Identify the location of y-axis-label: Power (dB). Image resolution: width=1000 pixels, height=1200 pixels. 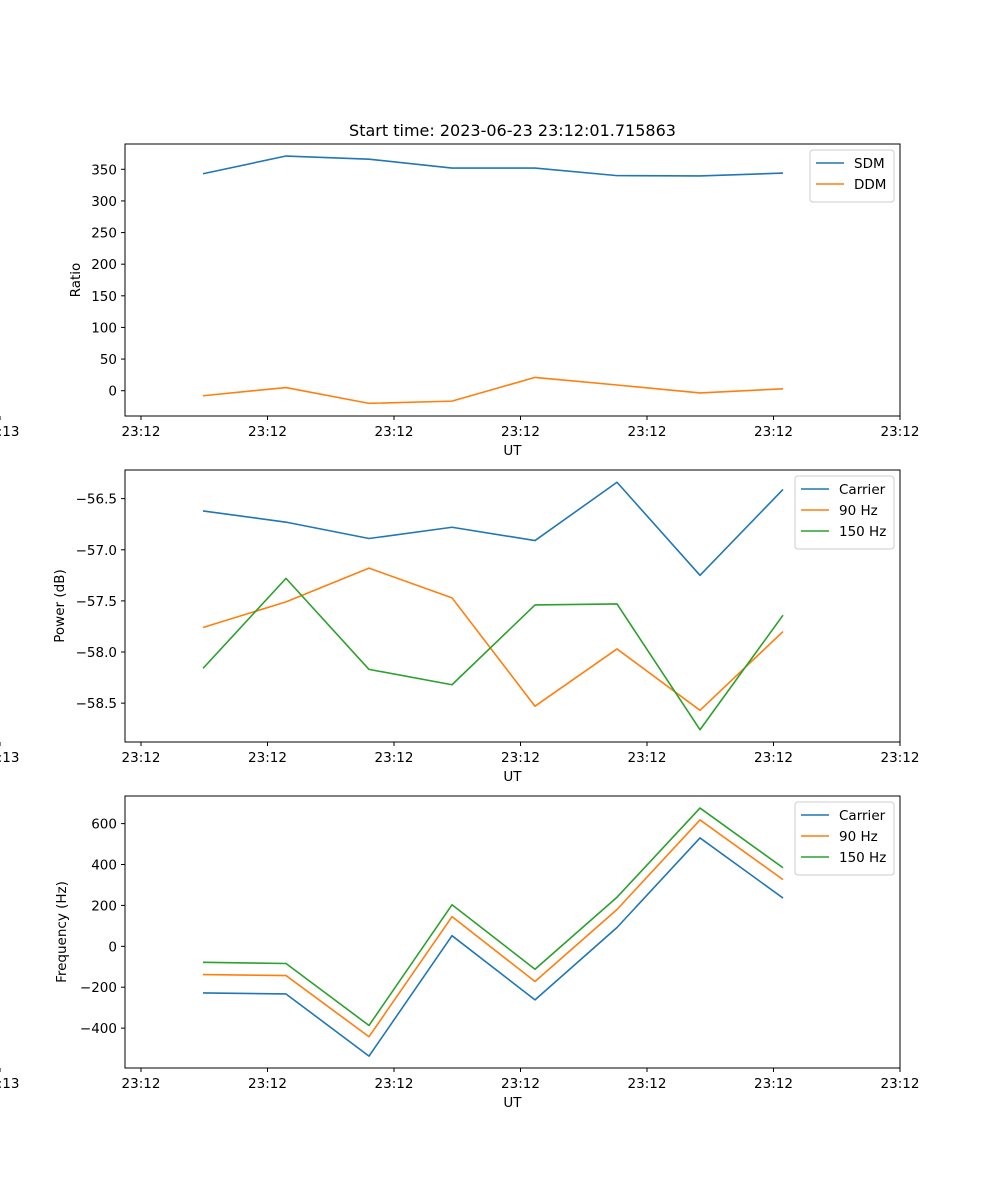
(60, 605).